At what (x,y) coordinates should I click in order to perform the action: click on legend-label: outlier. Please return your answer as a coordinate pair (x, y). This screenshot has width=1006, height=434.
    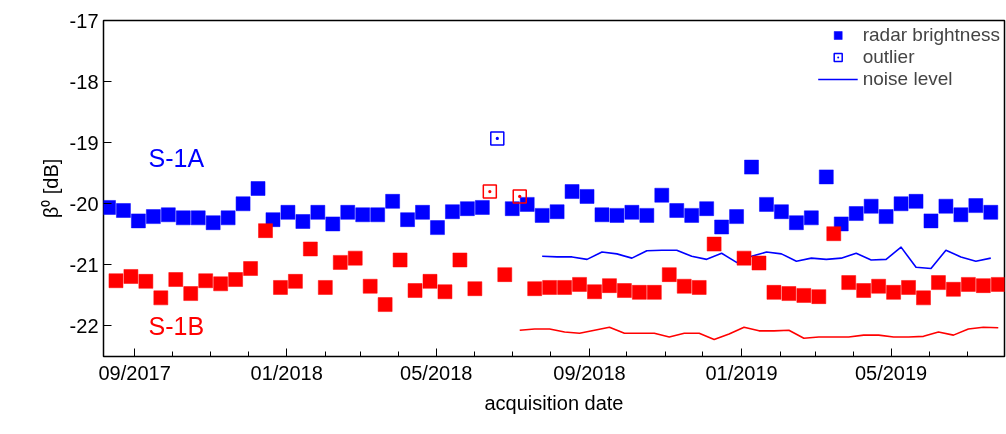
    Looking at the image, I should click on (888, 57).